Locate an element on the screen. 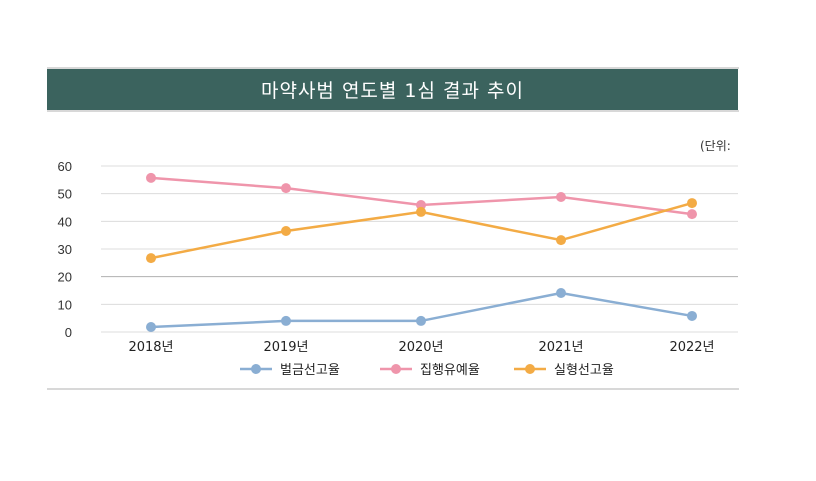 Image resolution: width=816 pixels, height=481 pixels. x-tick-label: 2021년 is located at coordinates (560, 347).